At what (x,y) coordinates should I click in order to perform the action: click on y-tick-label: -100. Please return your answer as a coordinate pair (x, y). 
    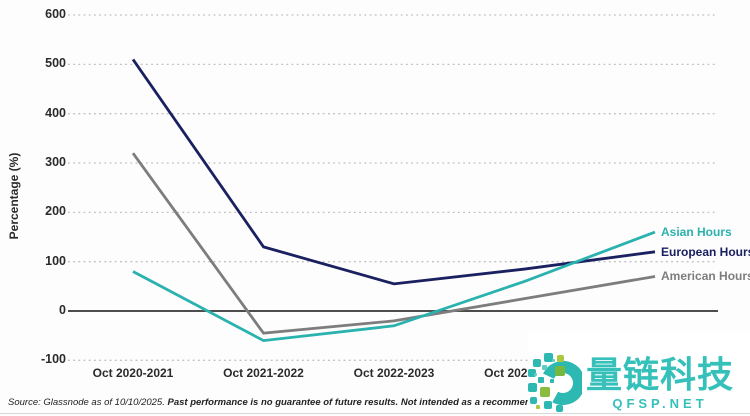
    Looking at the image, I should click on (53, 359).